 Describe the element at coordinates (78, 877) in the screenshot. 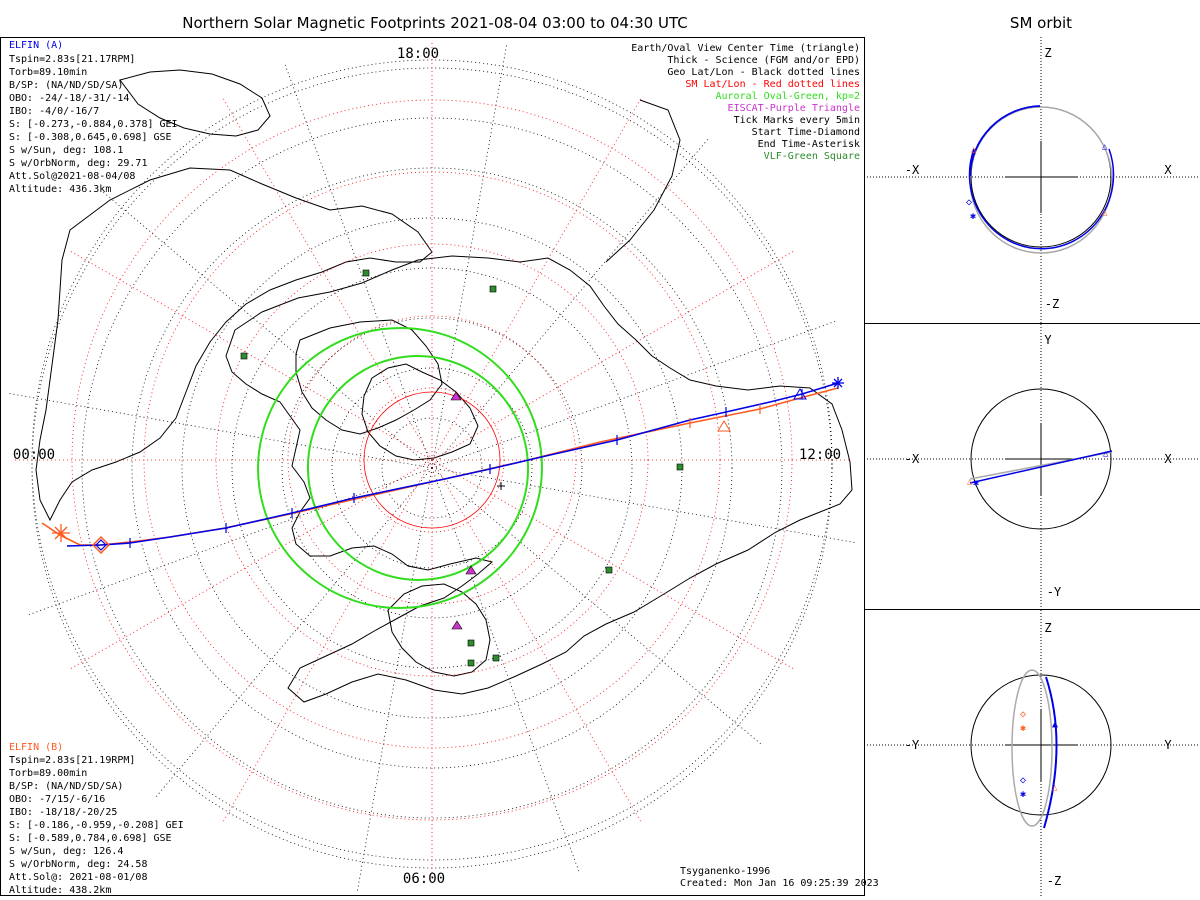

I see `elfin-b-line: Att.Sol@: 2021-08-01/08` at that location.